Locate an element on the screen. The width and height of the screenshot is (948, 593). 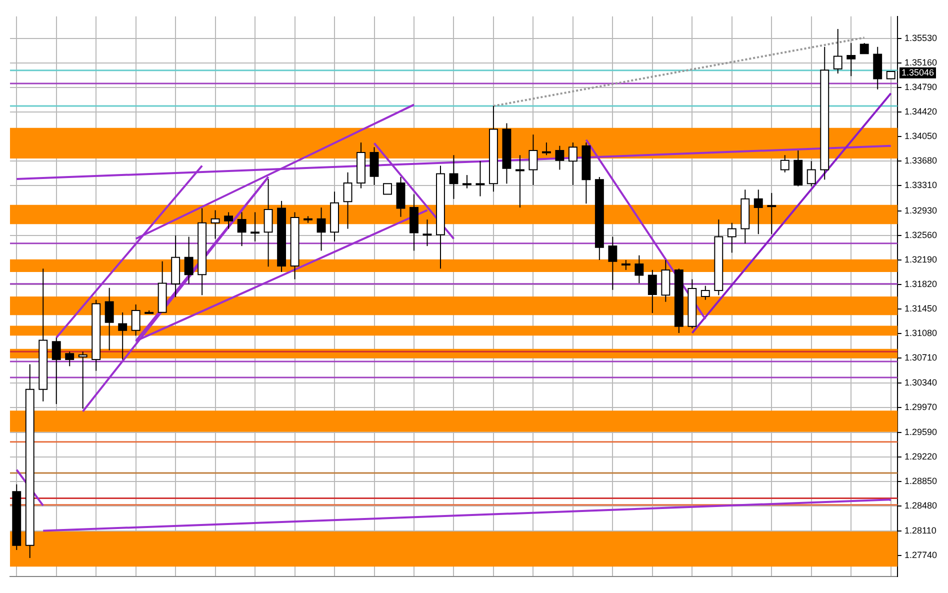
y-tick-label: 1.28110 is located at coordinates (920, 530).